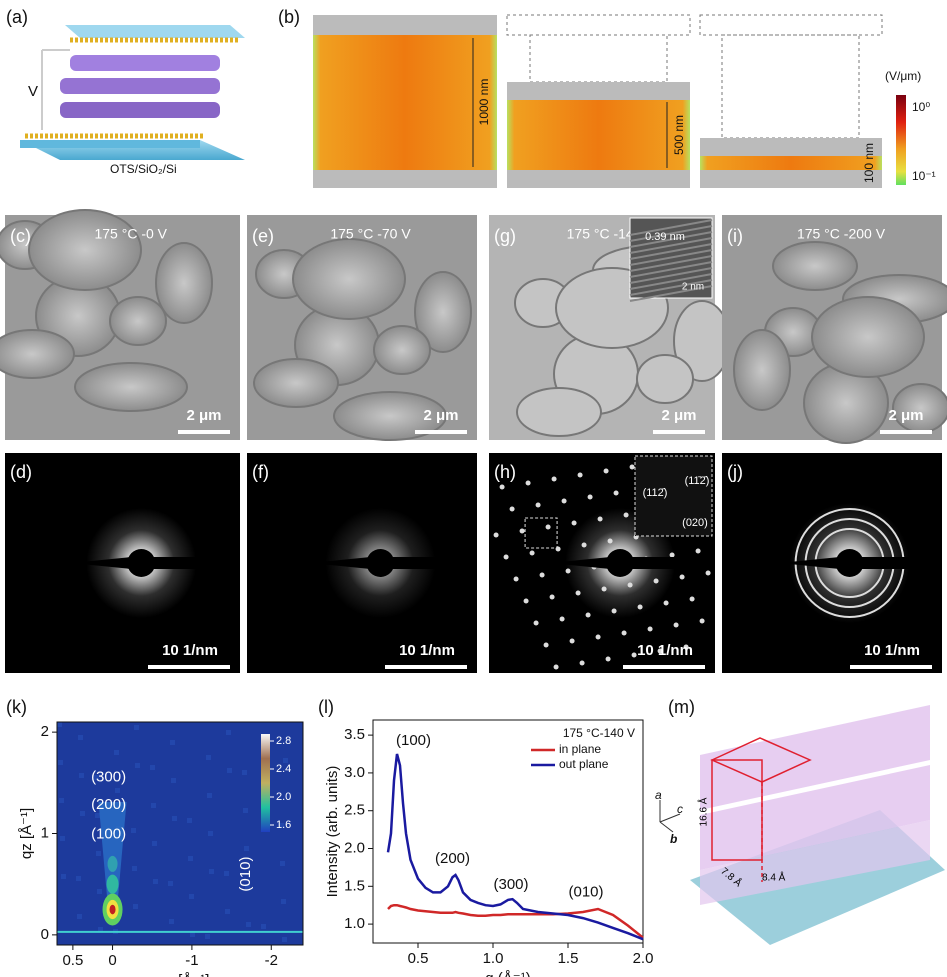  Describe the element at coordinates (33, 91) in the screenshot. I see `voltage-label: V` at that location.